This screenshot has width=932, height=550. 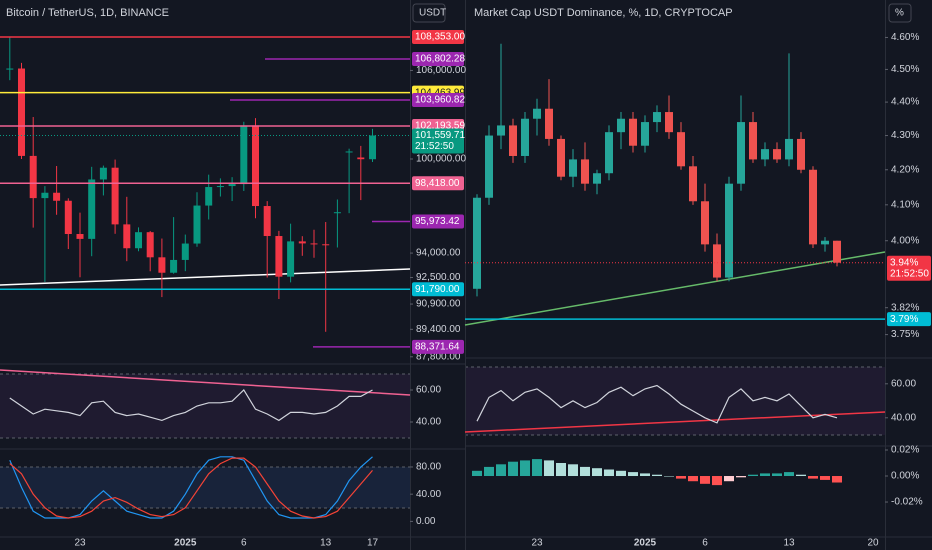 What do you see at coordinates (438, 329) in the screenshot?
I see `y-tick-label: 89,400.00` at bounding box center [438, 329].